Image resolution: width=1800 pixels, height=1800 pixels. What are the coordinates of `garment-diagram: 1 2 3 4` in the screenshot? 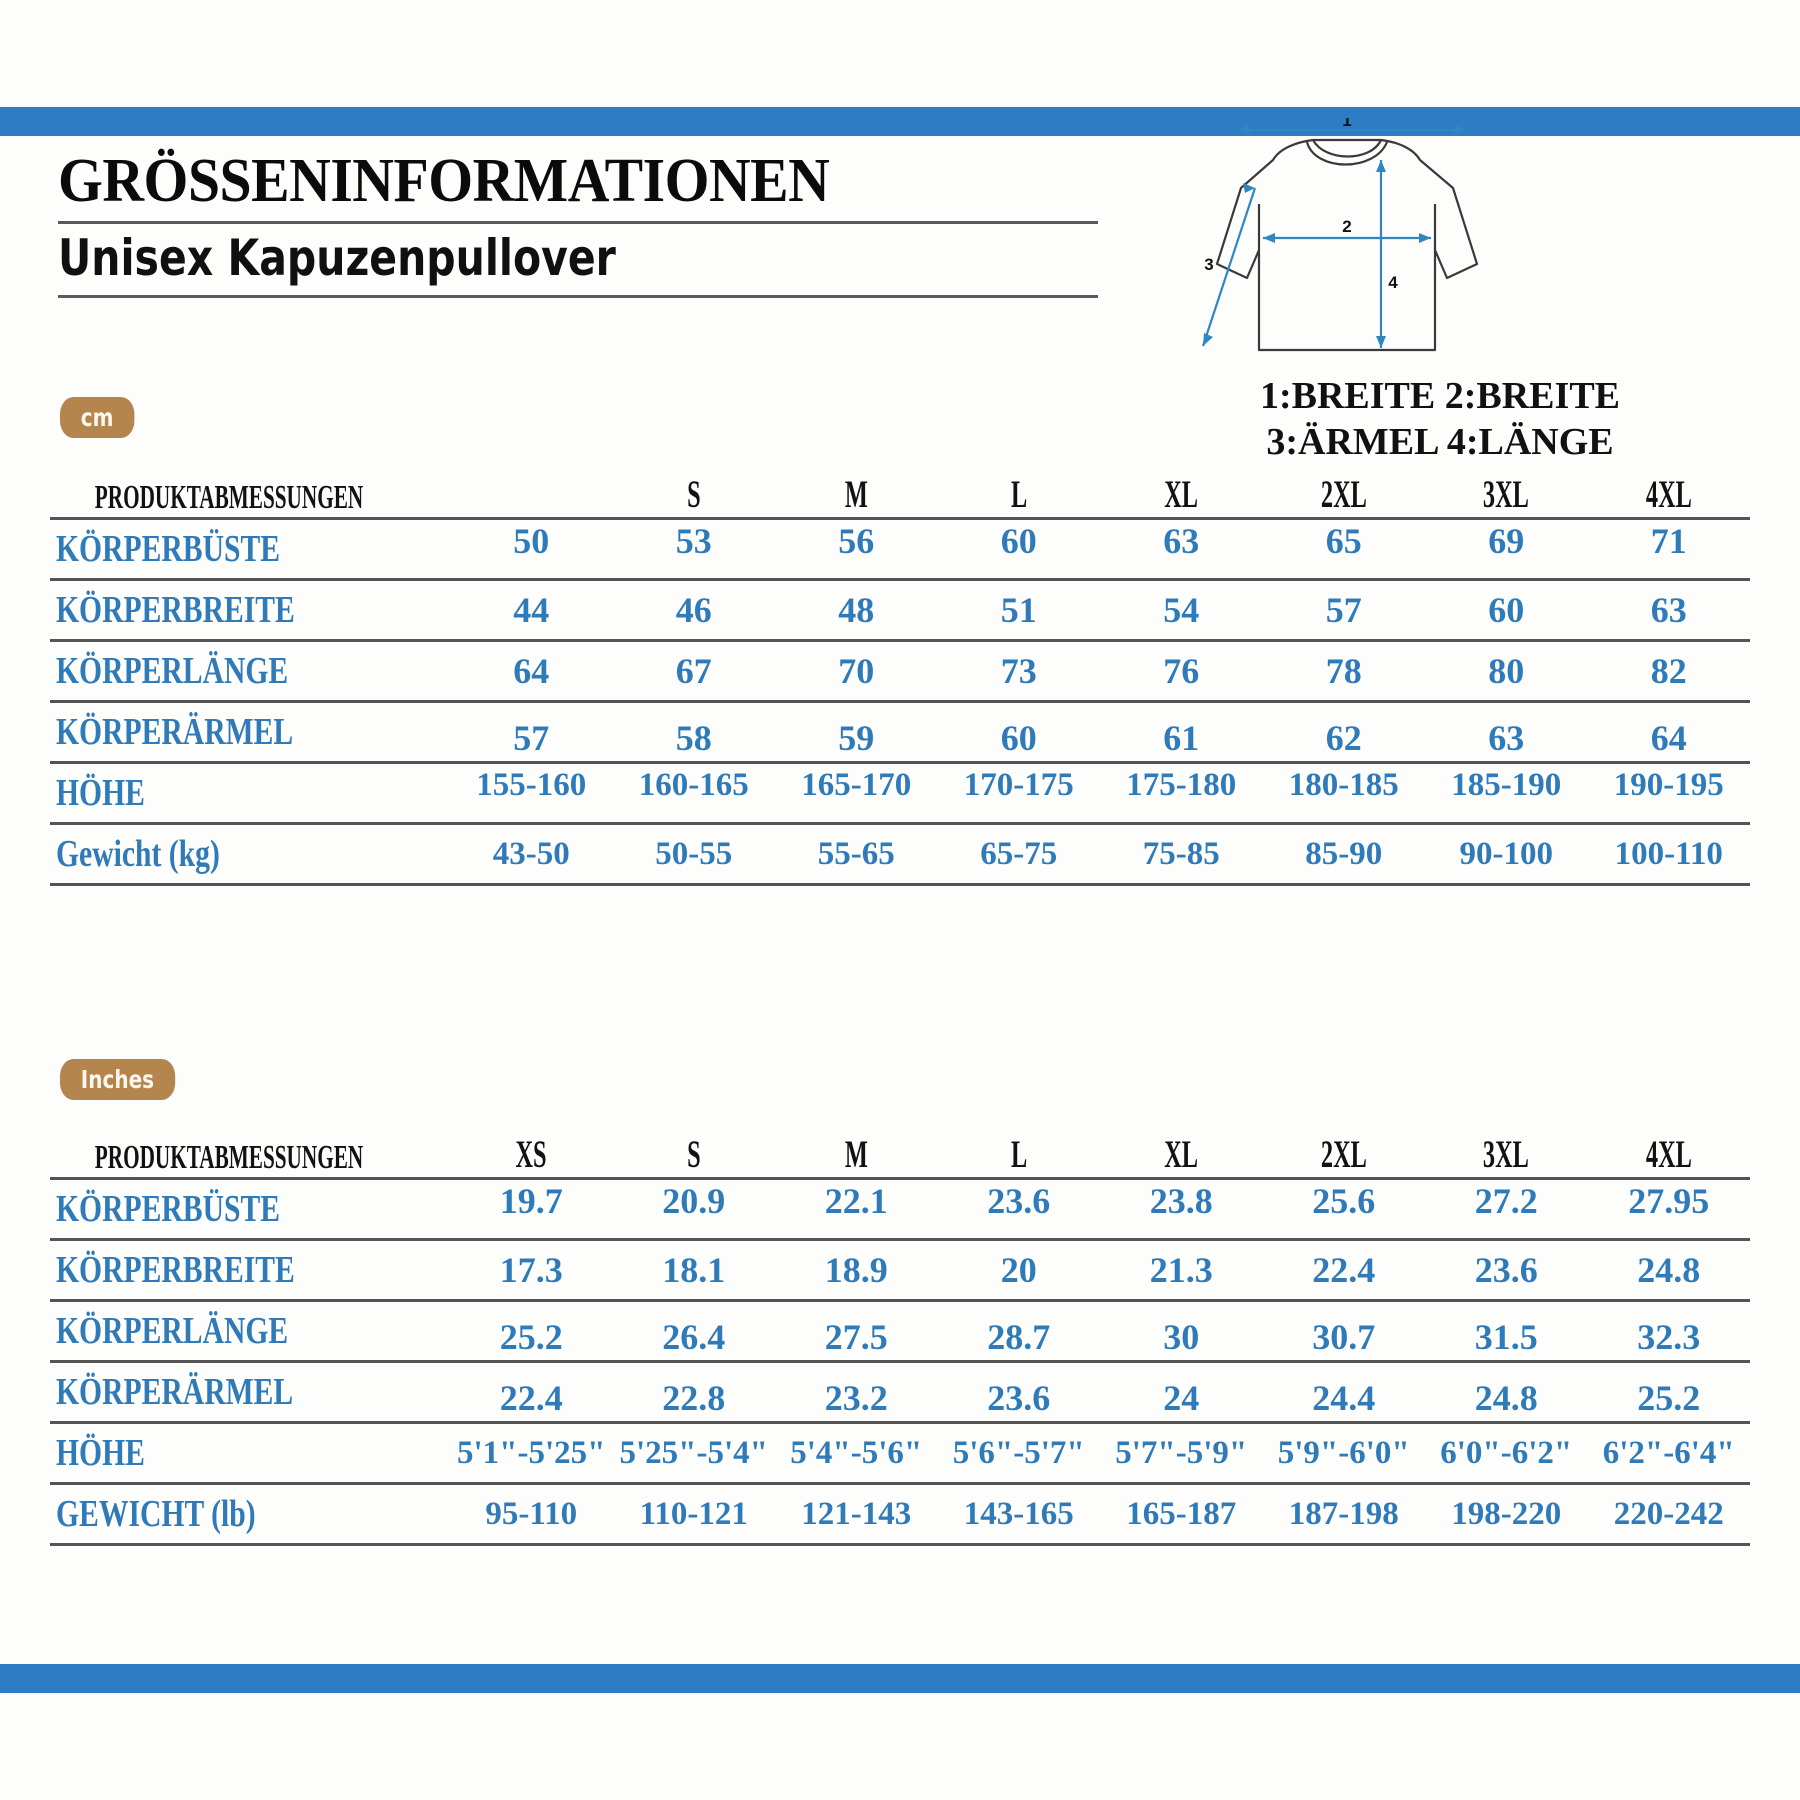 It's located at (1345, 239).